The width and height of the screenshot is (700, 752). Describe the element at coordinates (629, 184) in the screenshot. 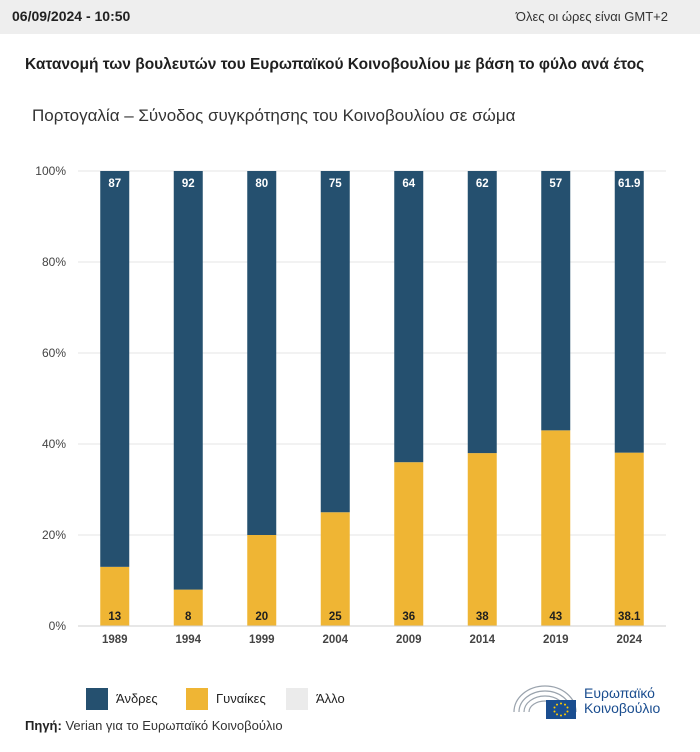

I see `data-label-men: 61.9` at that location.